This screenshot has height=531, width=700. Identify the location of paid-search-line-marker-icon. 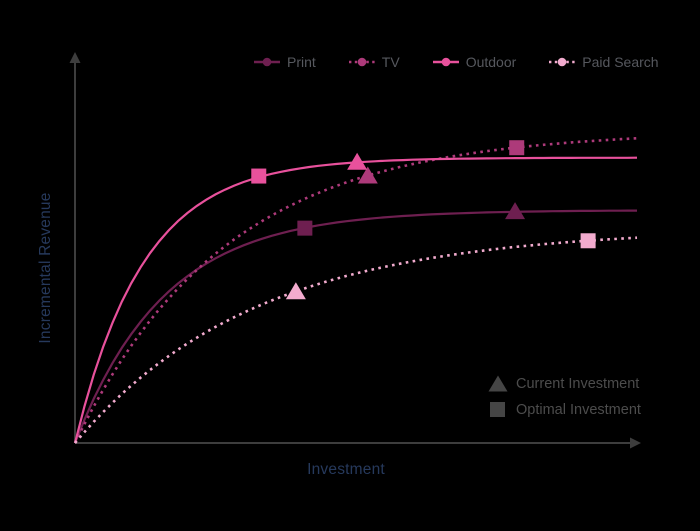
(562, 62).